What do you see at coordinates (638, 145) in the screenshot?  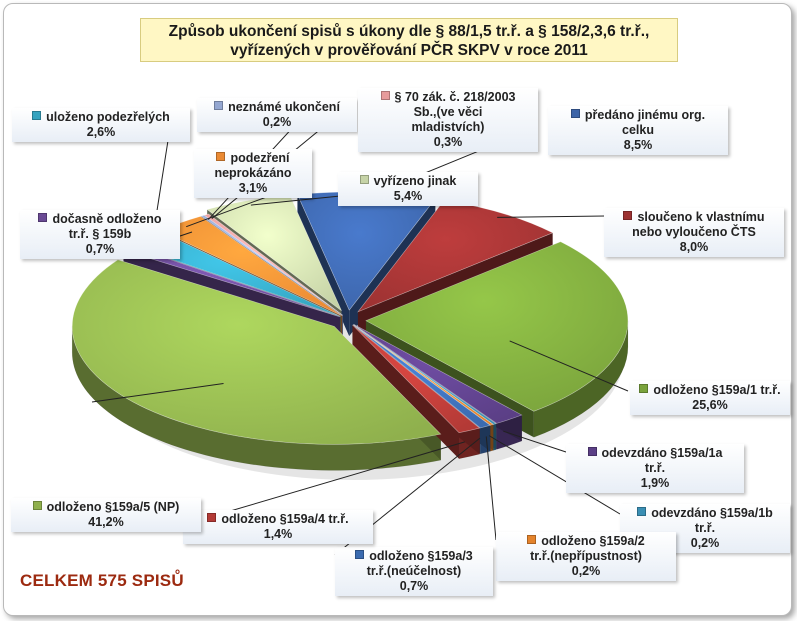 I see `slice-label-value: 8,5%` at bounding box center [638, 145].